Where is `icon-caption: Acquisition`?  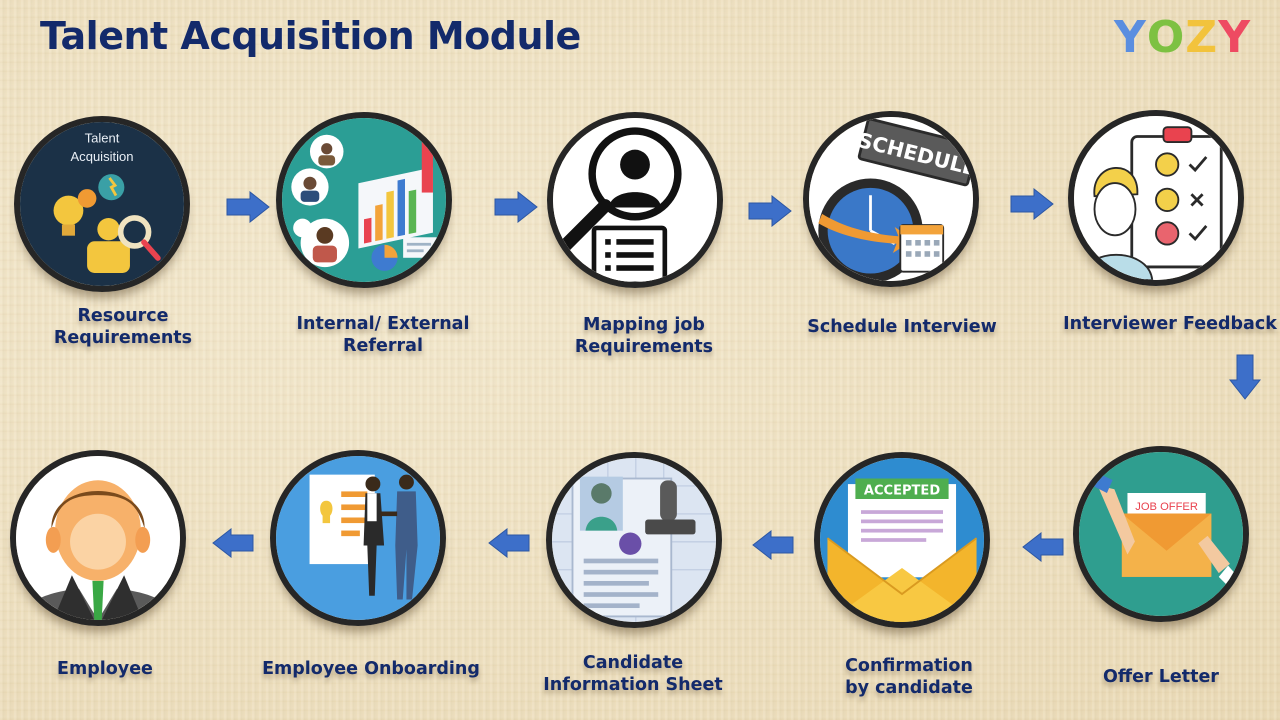
icon-caption: Acquisition is located at coordinates (101, 156).